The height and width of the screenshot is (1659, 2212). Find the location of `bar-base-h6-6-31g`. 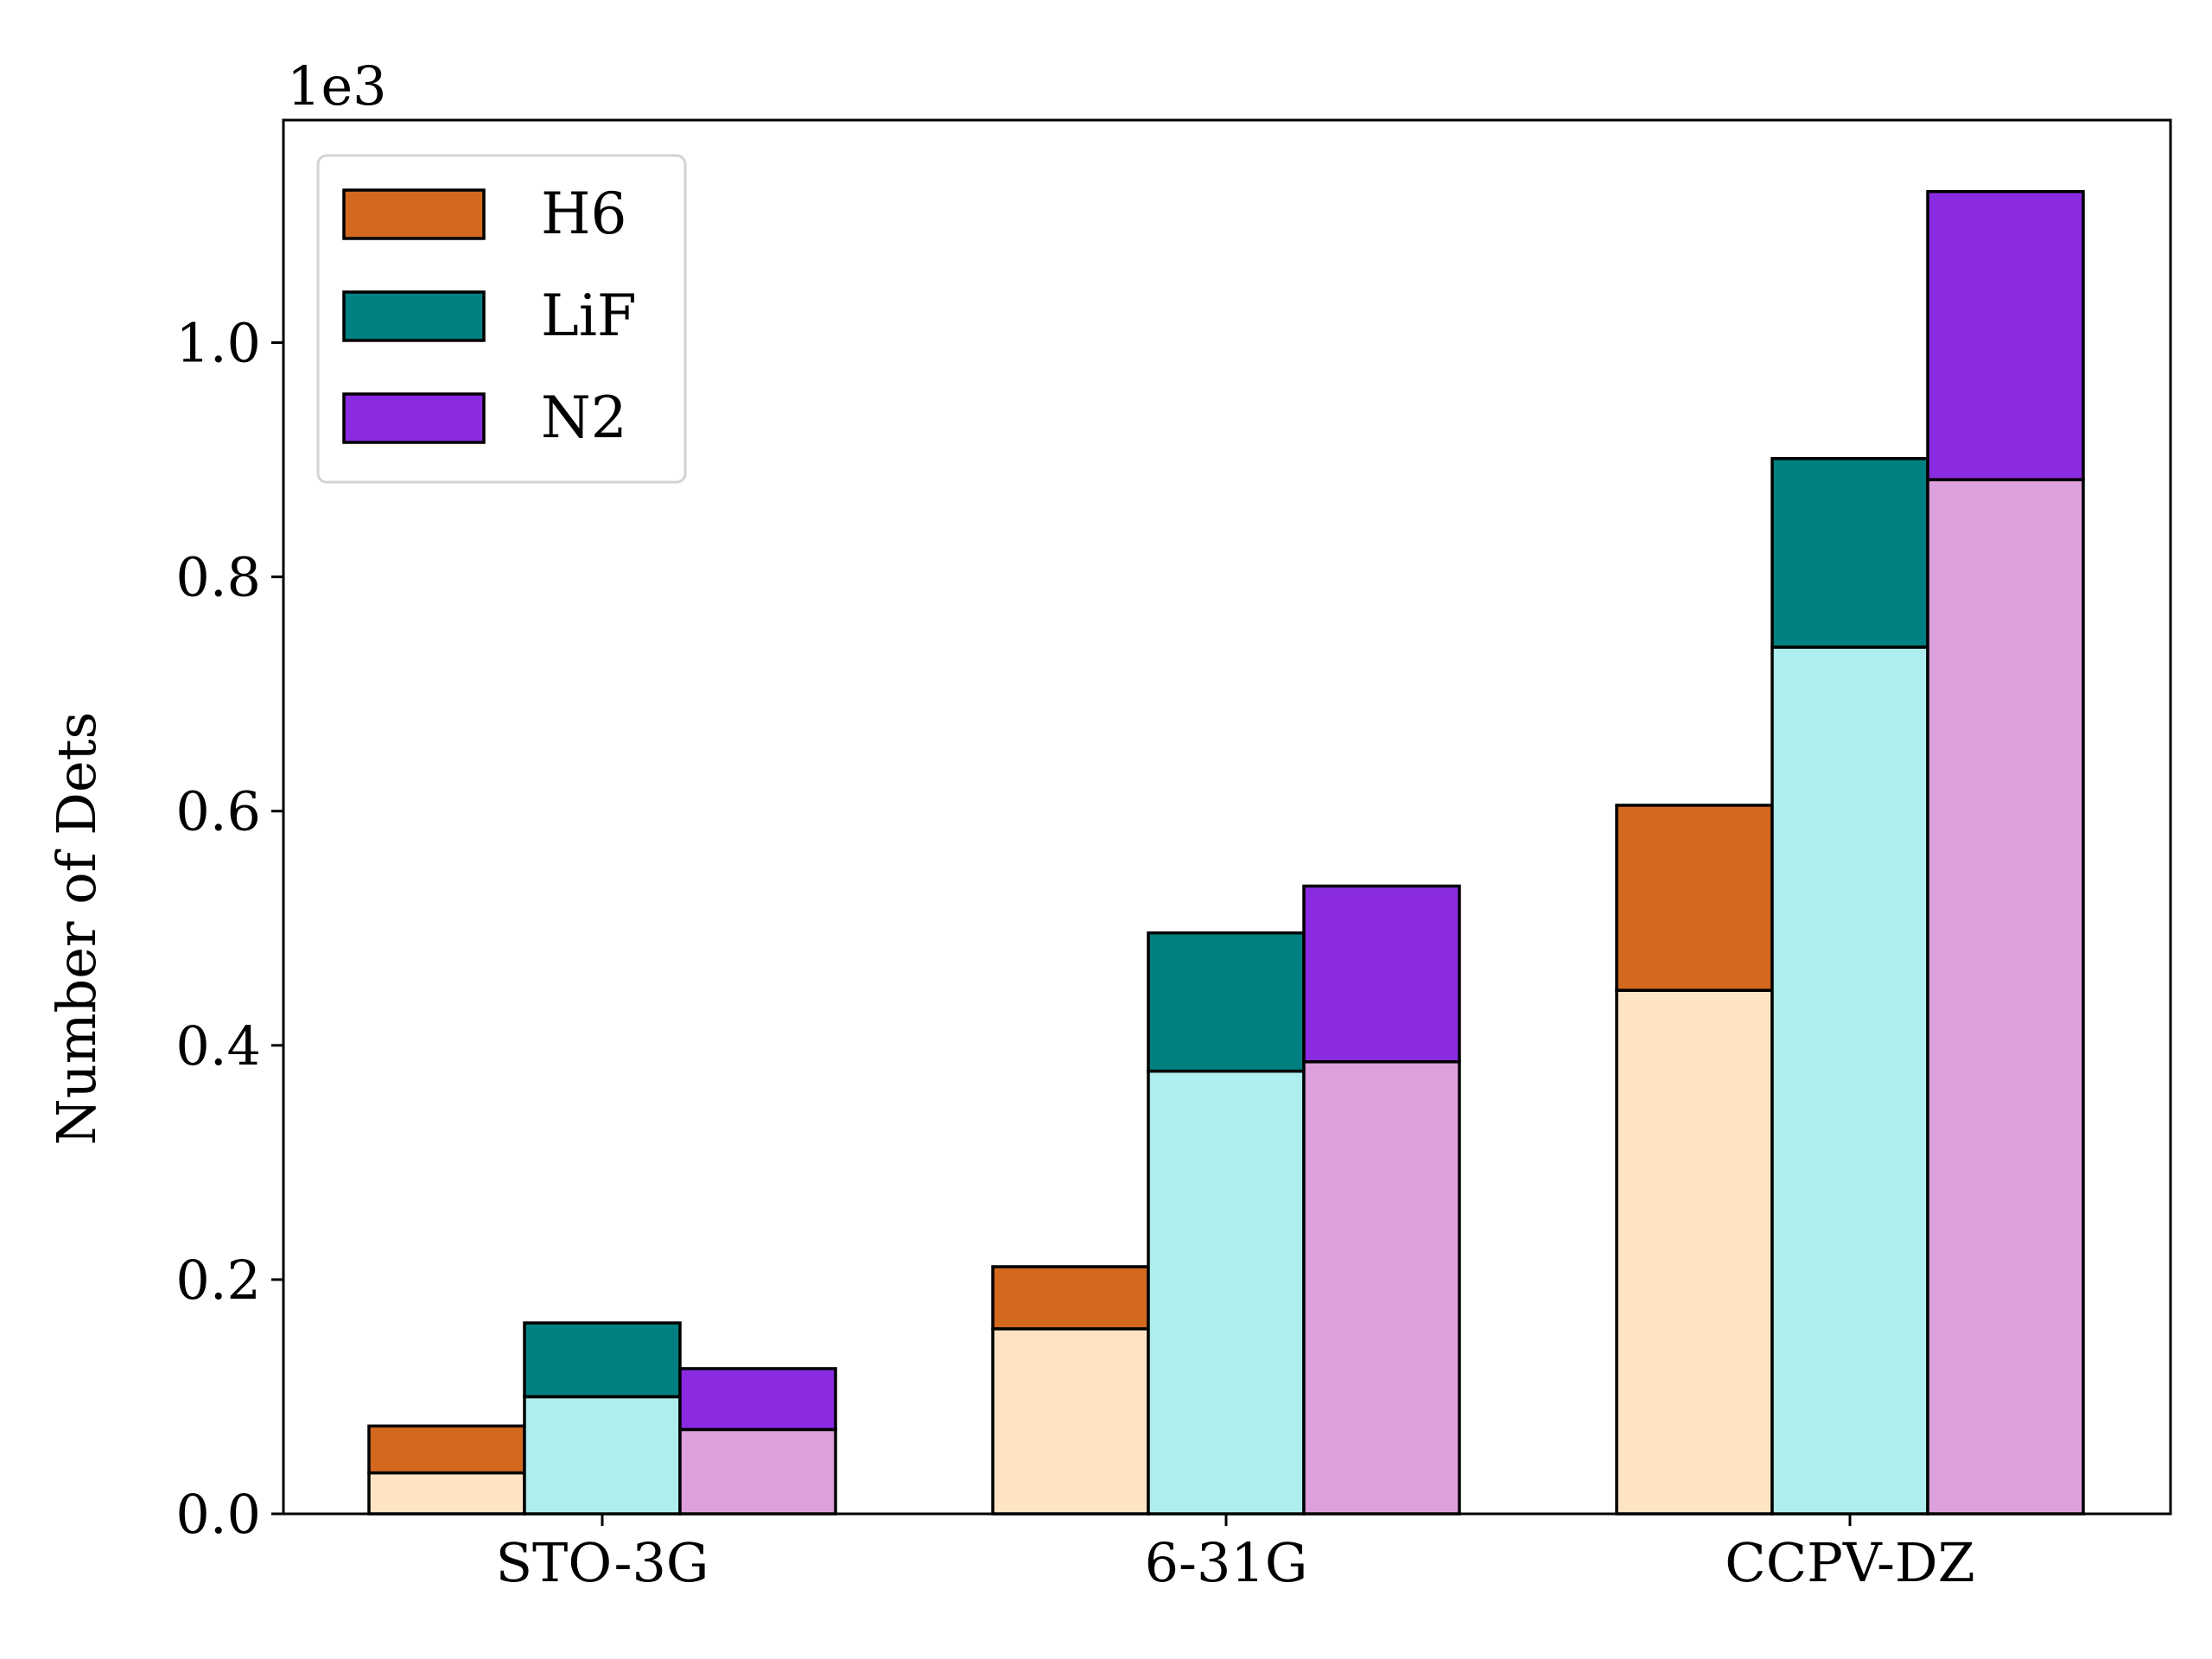

bar-base-h6-6-31g is located at coordinates (1070, 1421).